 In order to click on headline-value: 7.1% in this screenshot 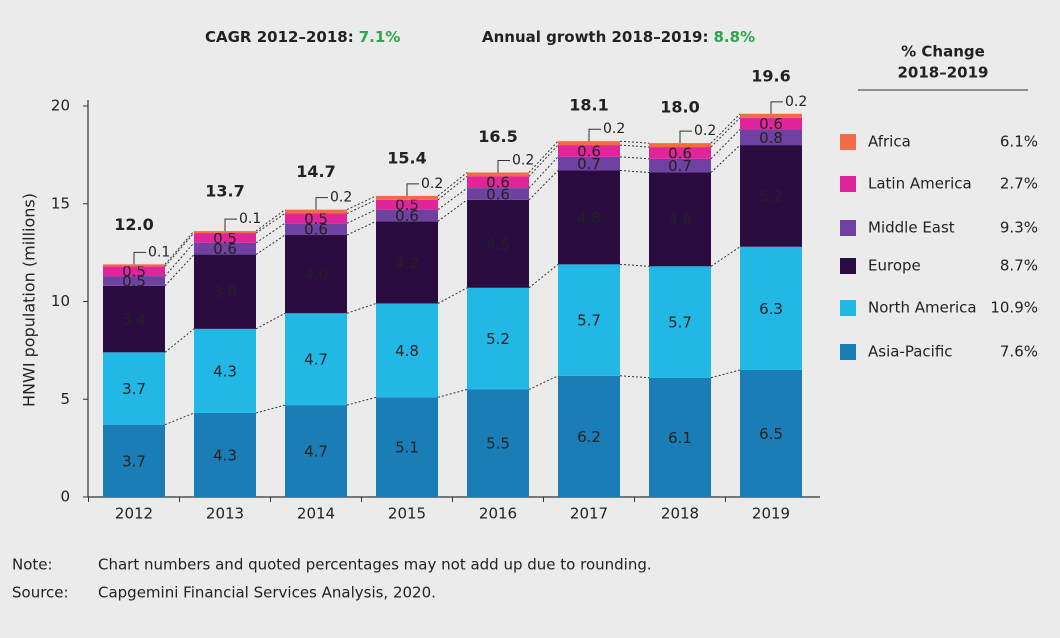, I will do `click(380, 37)`.